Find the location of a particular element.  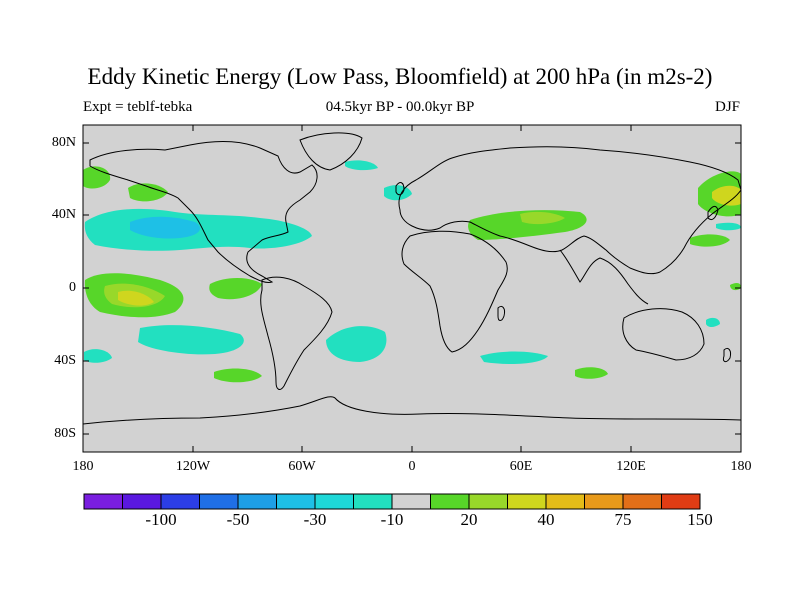

contour-s-green is located at coordinates (238, 375).